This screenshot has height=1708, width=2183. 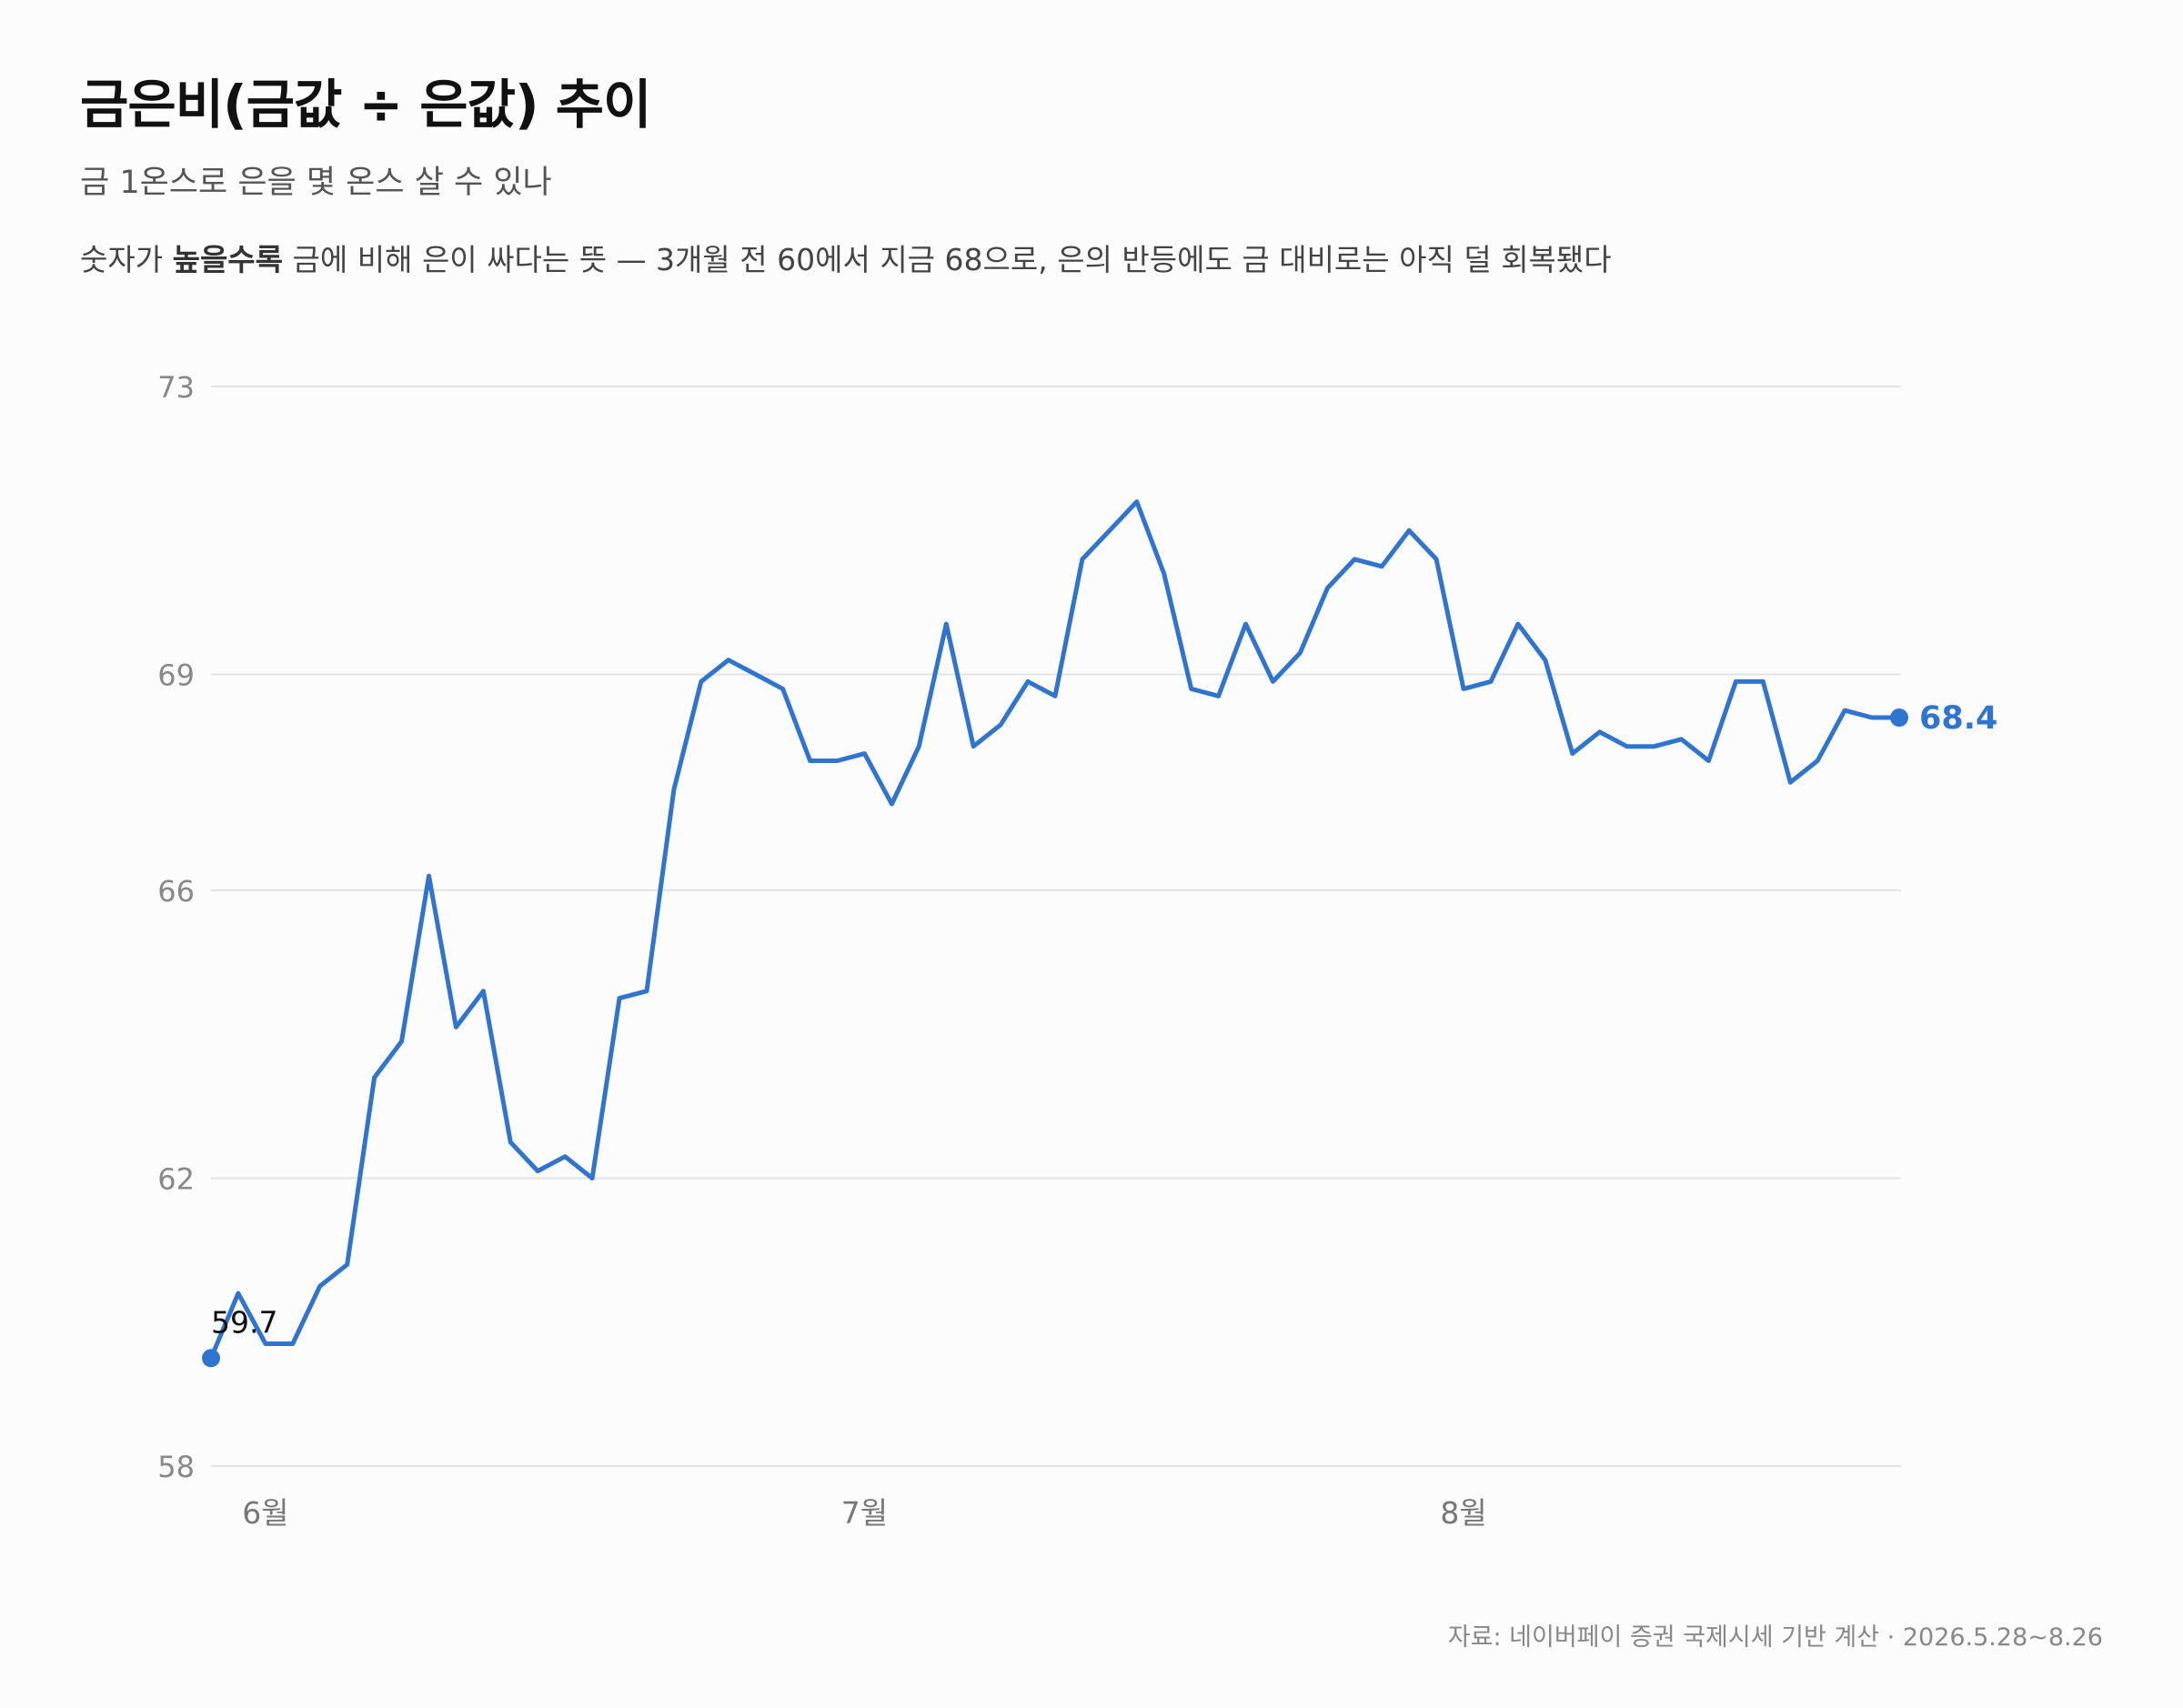 What do you see at coordinates (1958, 718) in the screenshot?
I see `end-value-label: 68.4` at bounding box center [1958, 718].